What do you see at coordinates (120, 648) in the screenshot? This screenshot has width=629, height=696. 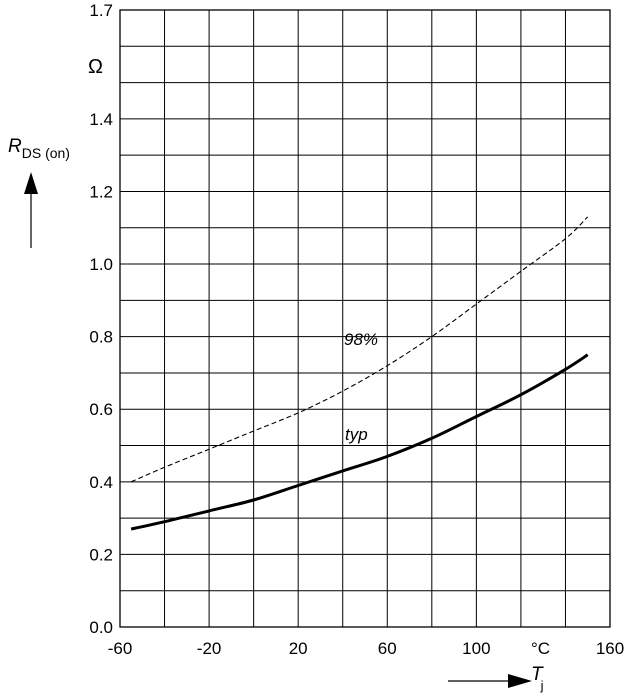 I see `x-tick-label: -60` at bounding box center [120, 648].